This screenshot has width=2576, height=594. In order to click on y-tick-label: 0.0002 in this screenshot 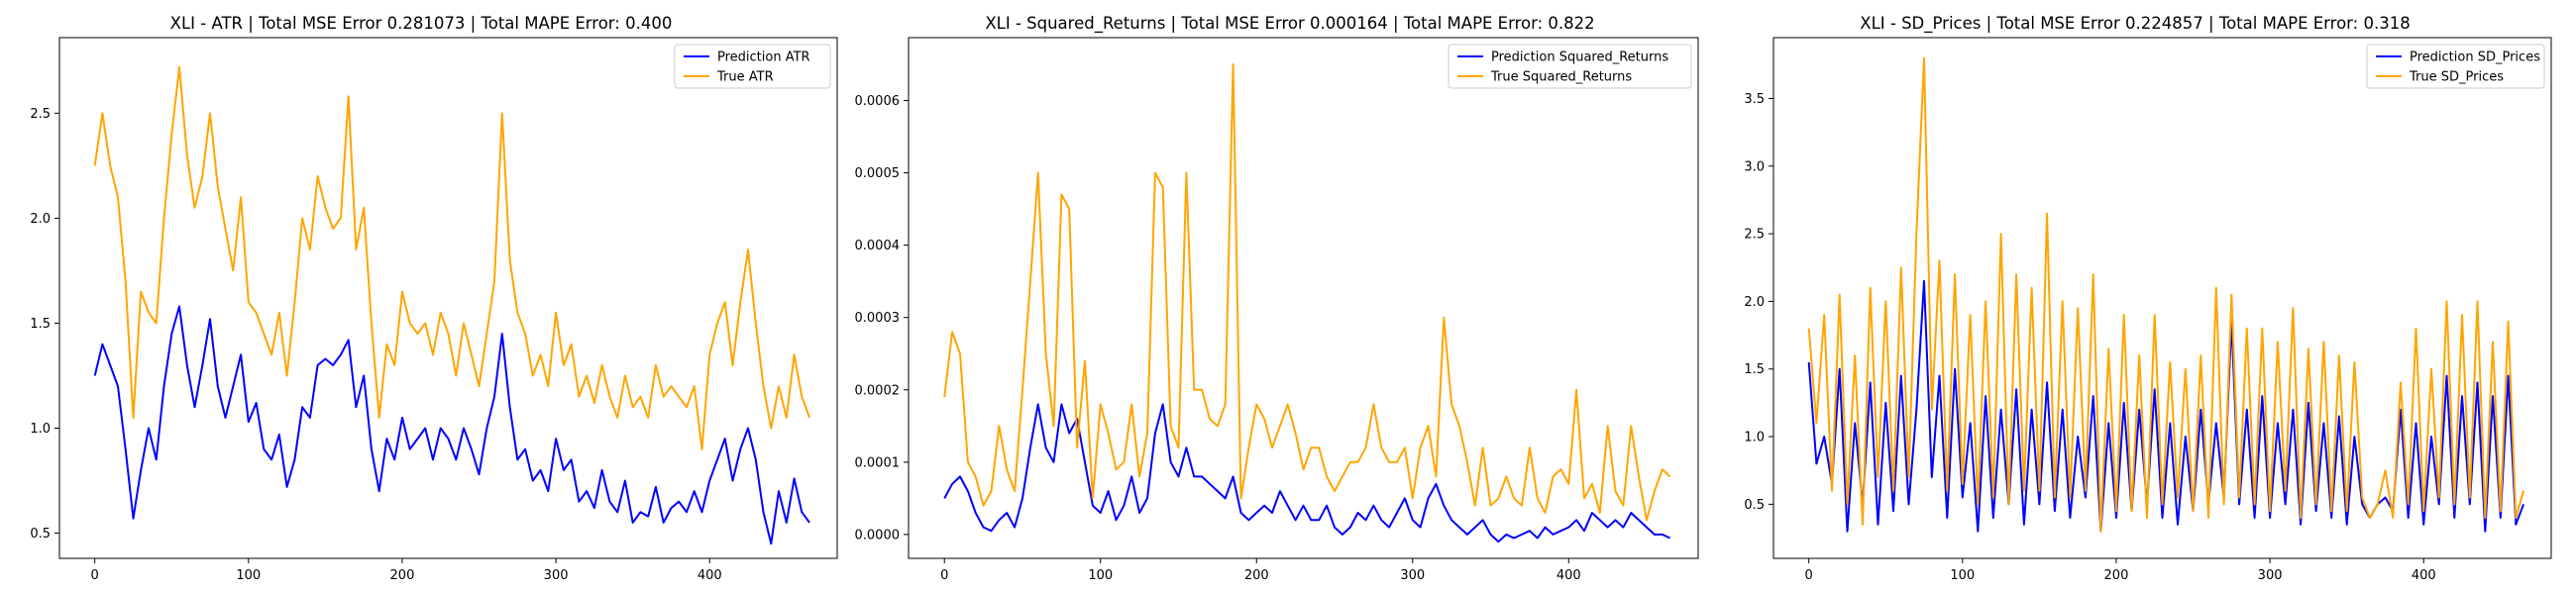, I will do `click(878, 390)`.